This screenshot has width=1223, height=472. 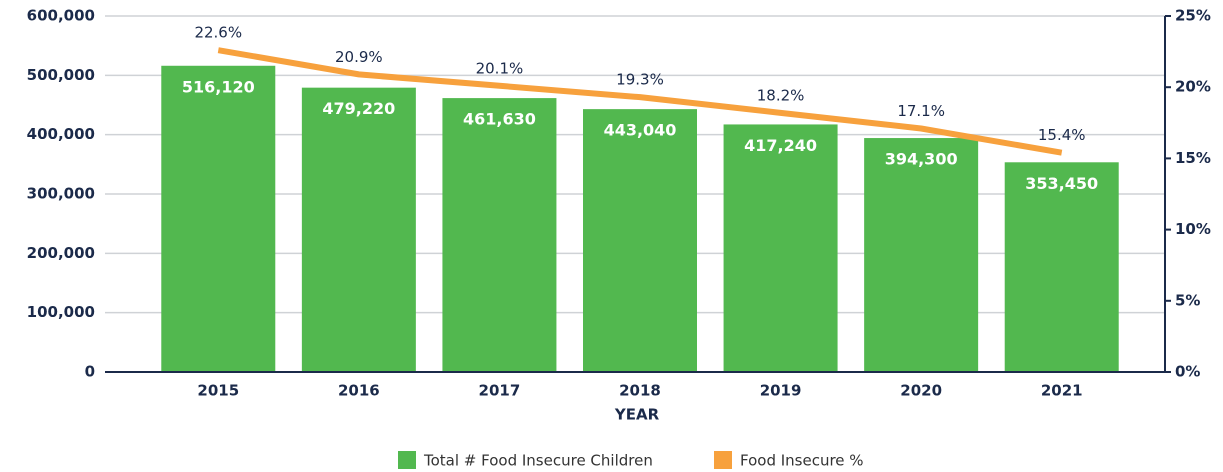 I want to click on line-value-label: 20.1%, so click(x=500, y=68).